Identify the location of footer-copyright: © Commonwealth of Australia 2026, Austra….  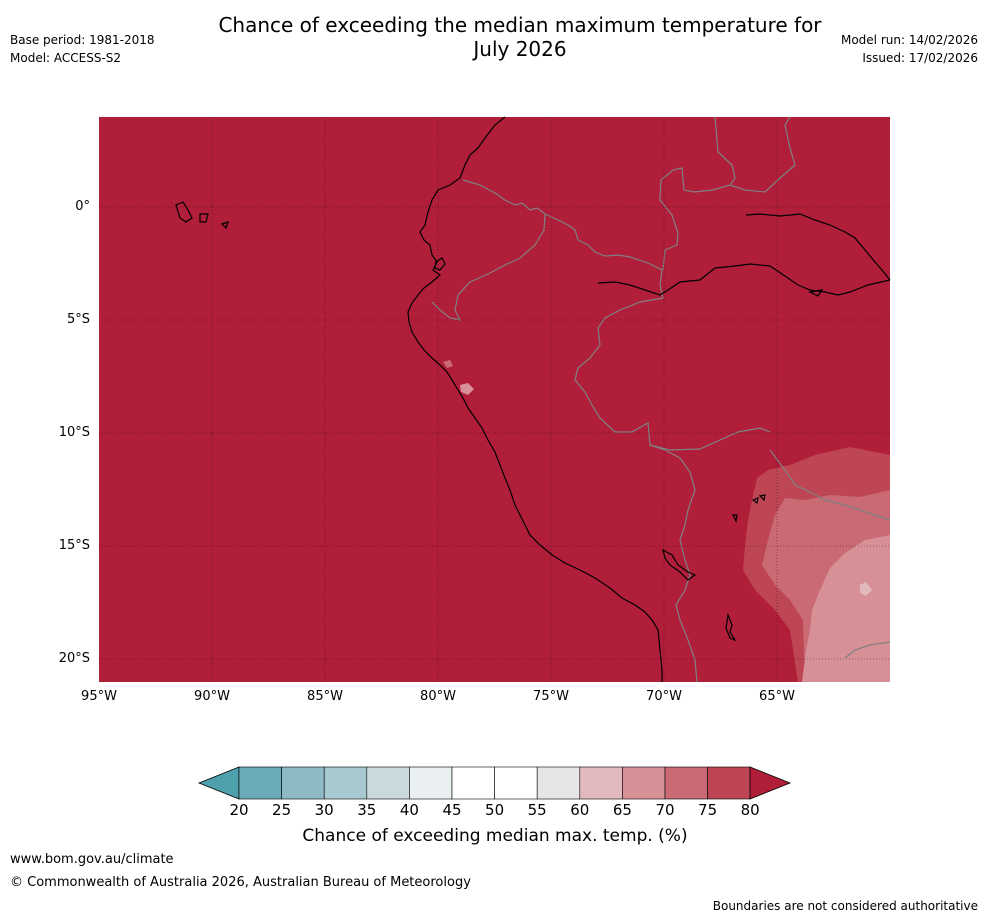
(240, 882).